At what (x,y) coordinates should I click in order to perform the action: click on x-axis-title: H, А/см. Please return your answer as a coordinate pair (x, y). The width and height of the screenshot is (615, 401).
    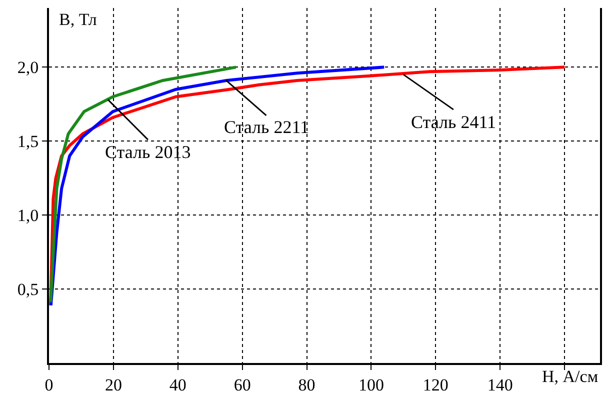
    Looking at the image, I should click on (570, 376).